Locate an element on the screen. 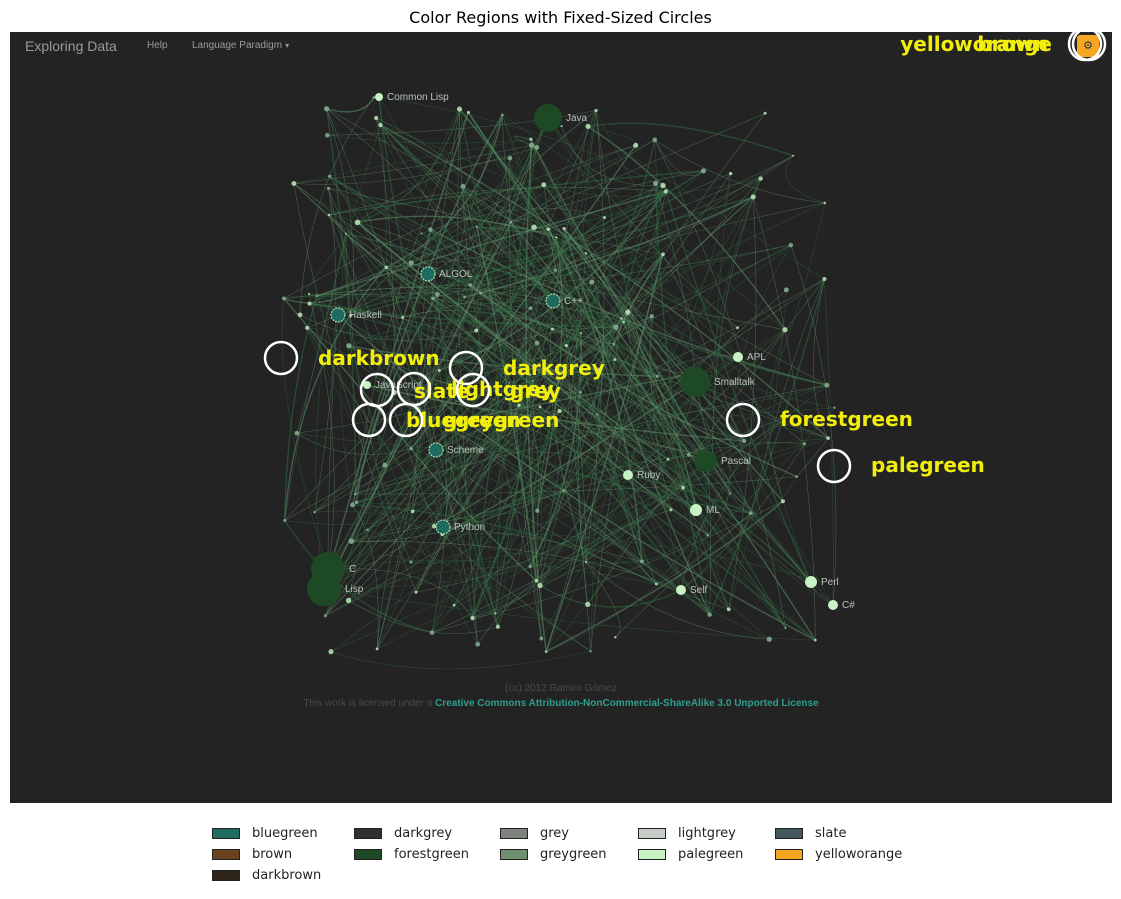  legend-label: bluegreen is located at coordinates (285, 833).